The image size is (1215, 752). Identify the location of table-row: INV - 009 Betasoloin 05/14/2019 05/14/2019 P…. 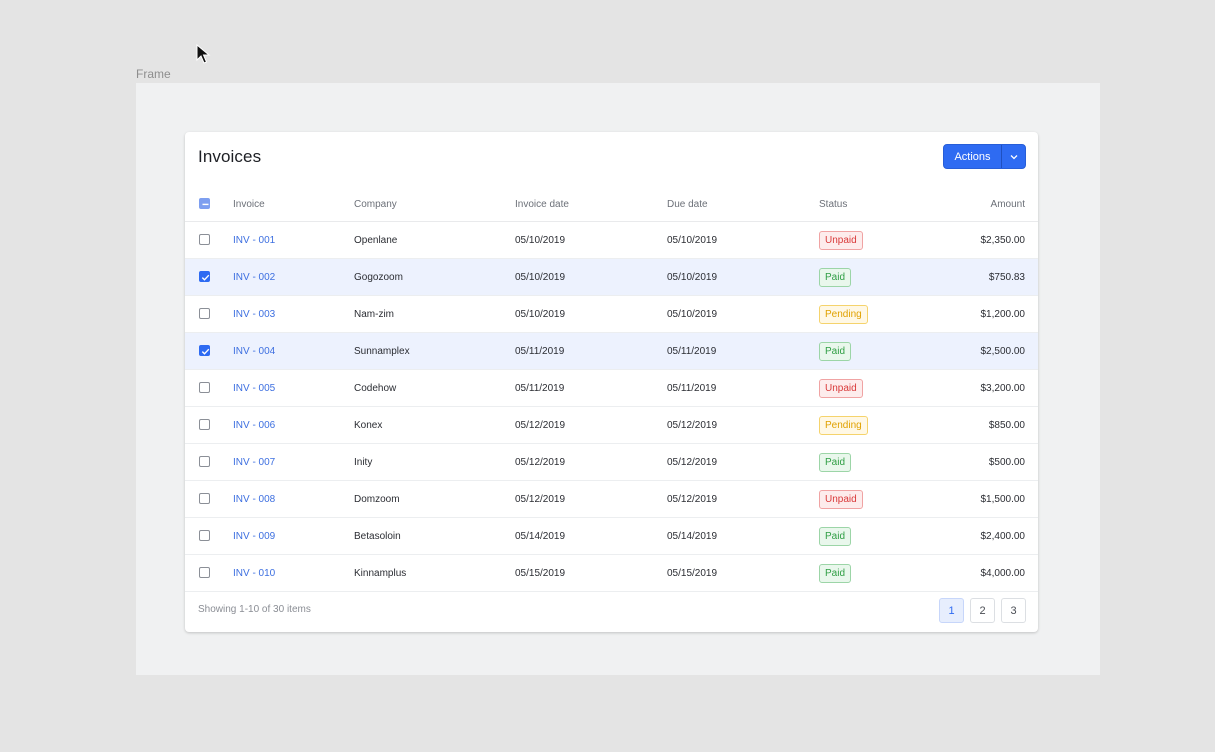
(611, 536).